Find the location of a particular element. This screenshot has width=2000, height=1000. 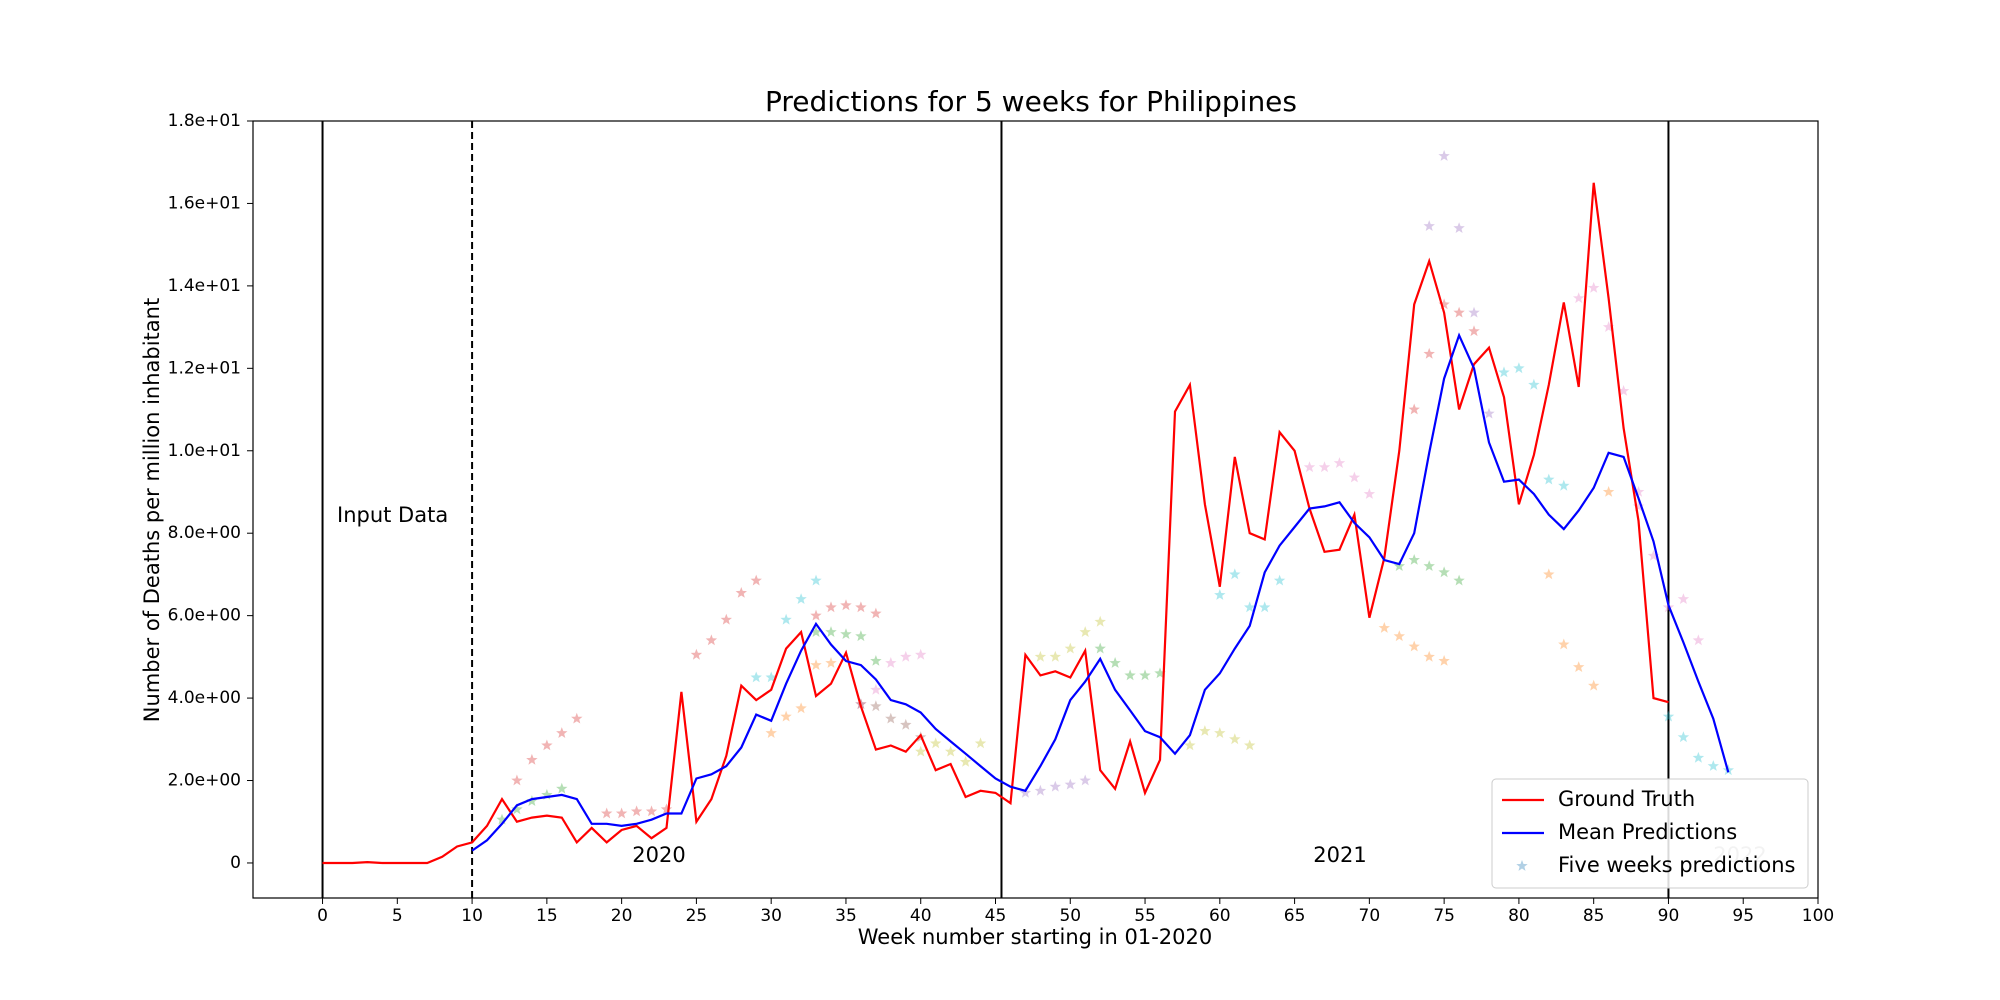

y-tick-label: 1.8e+01 is located at coordinates (204, 121).